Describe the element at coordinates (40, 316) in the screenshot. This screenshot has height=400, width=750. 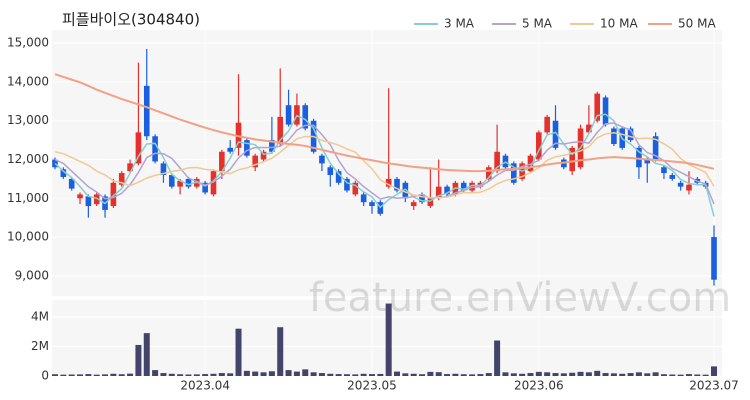
I see `y-tick-label: 4M` at that location.